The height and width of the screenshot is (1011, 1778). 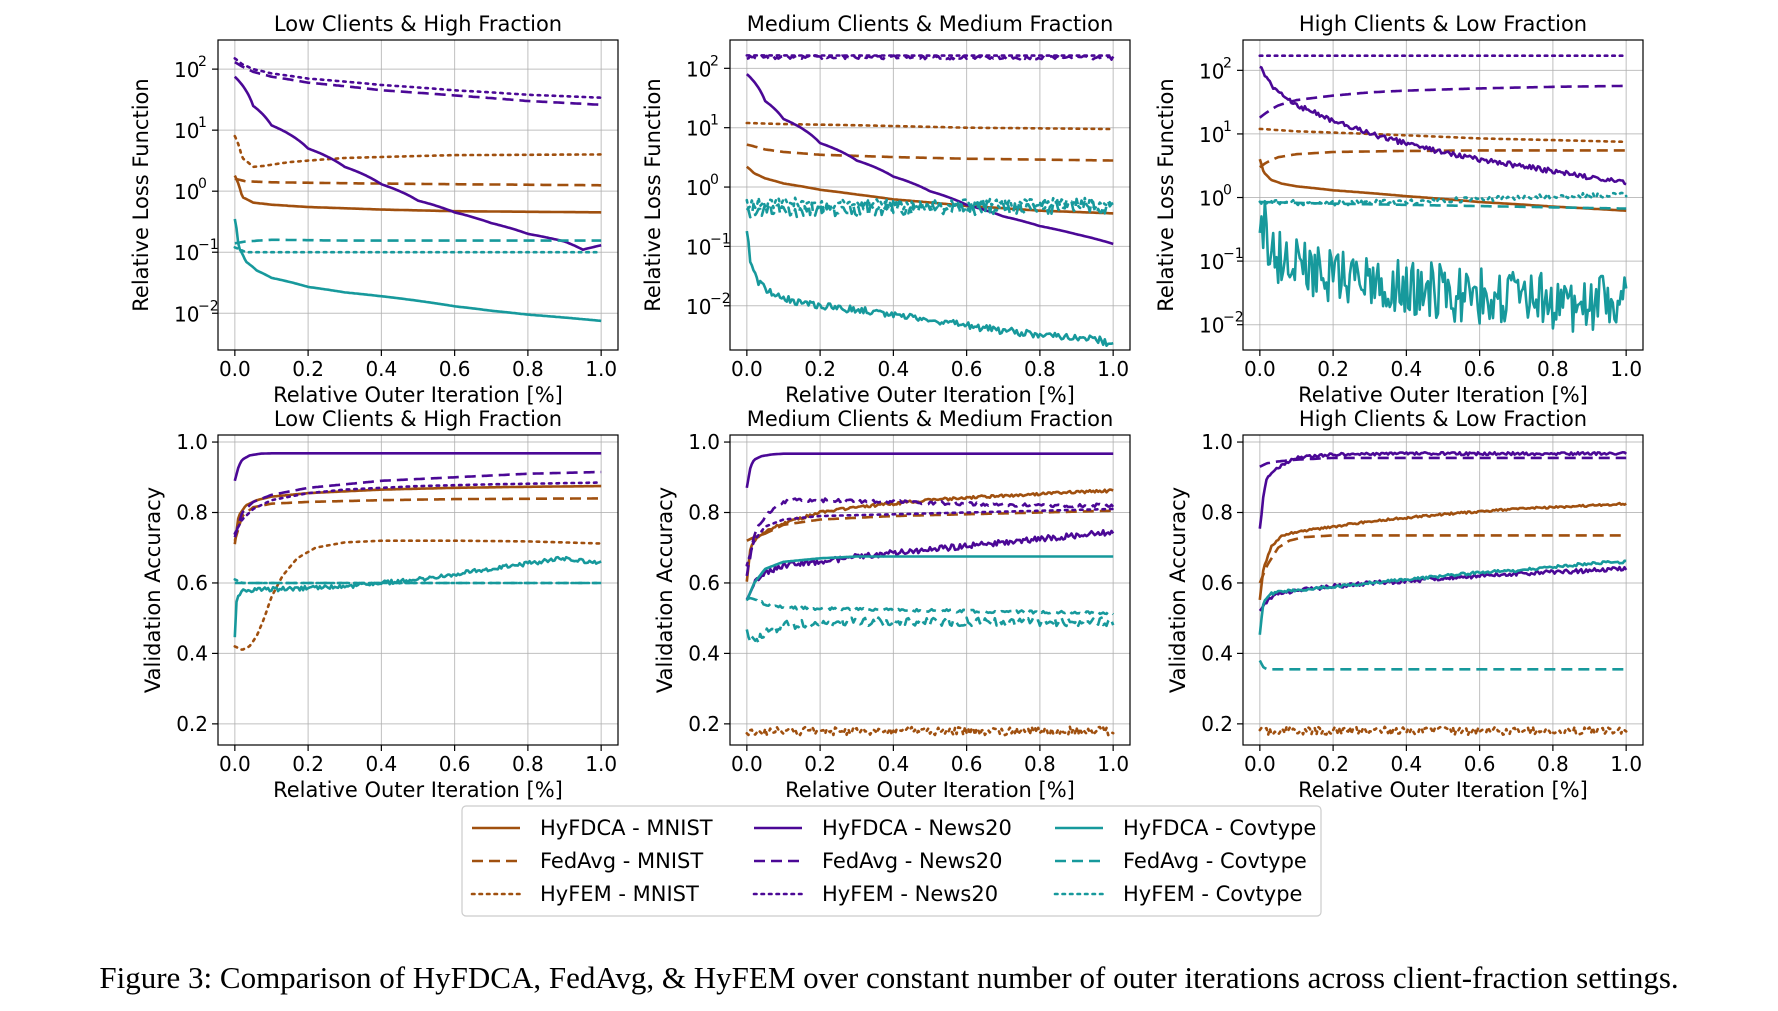 I want to click on legend-entry: FedAvg - Covtype, so click(x=1181, y=861).